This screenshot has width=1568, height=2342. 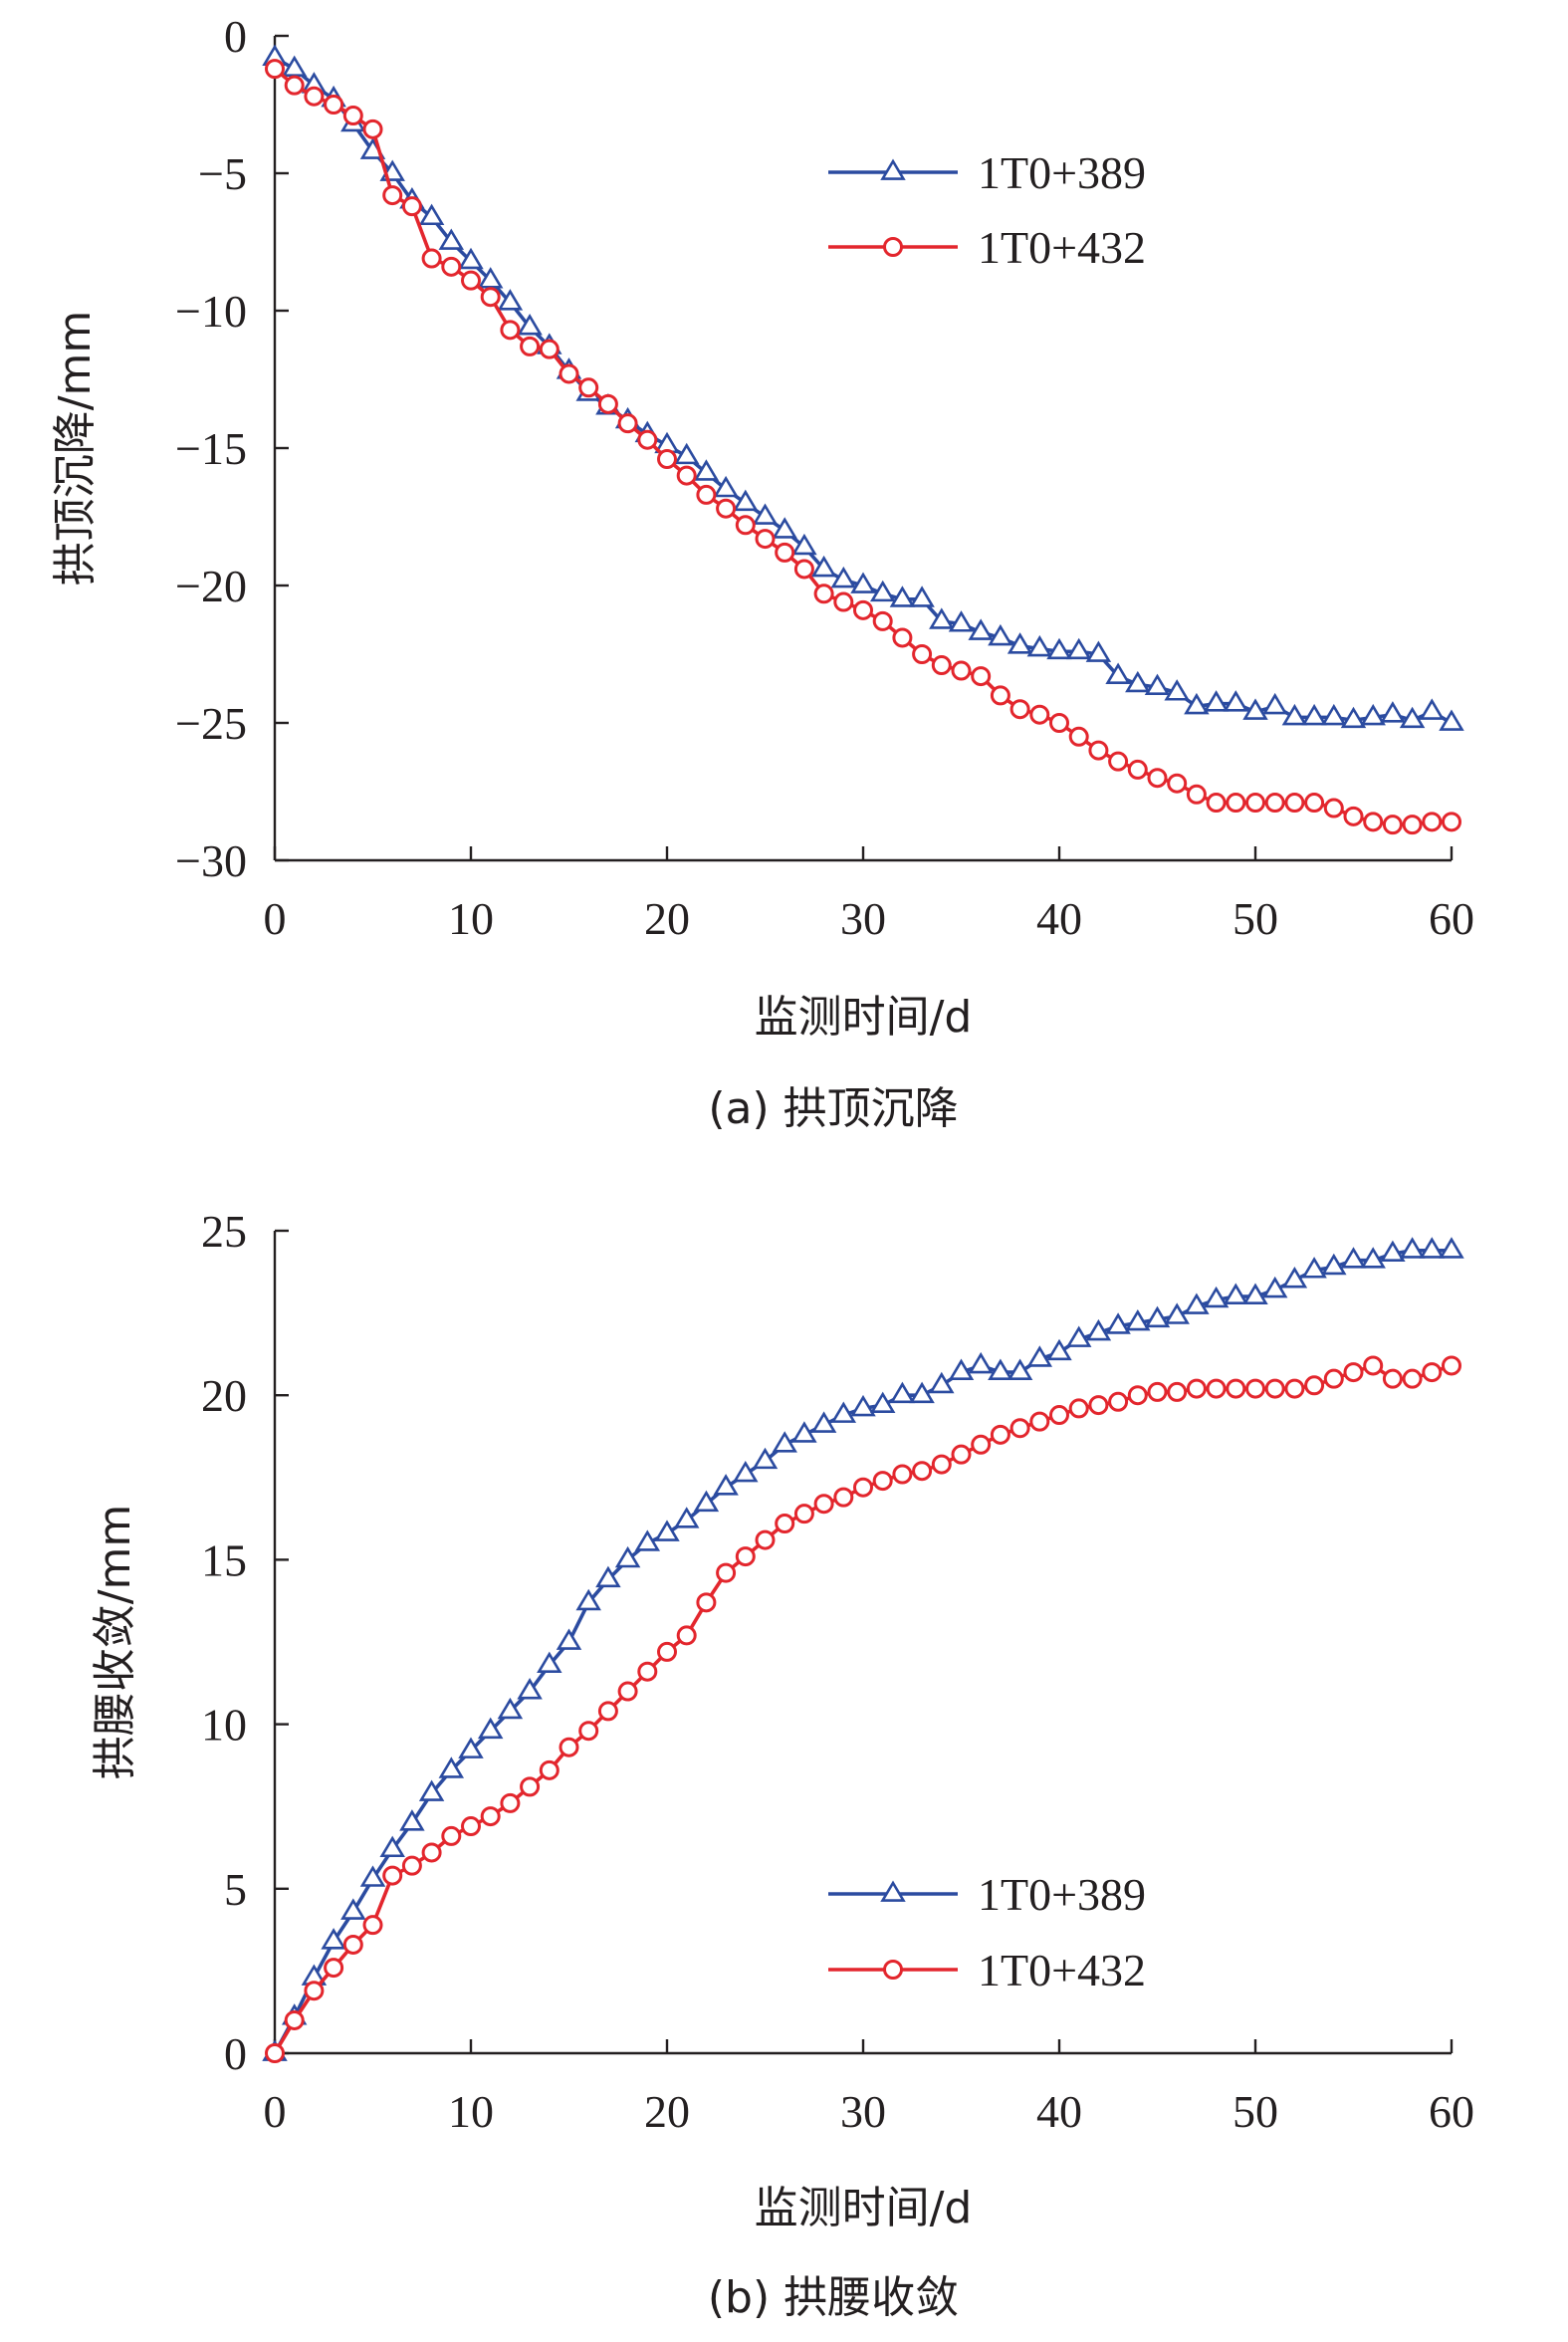 I want to click on chart1-legend-1-label: 1T0+389, so click(x=1062, y=172).